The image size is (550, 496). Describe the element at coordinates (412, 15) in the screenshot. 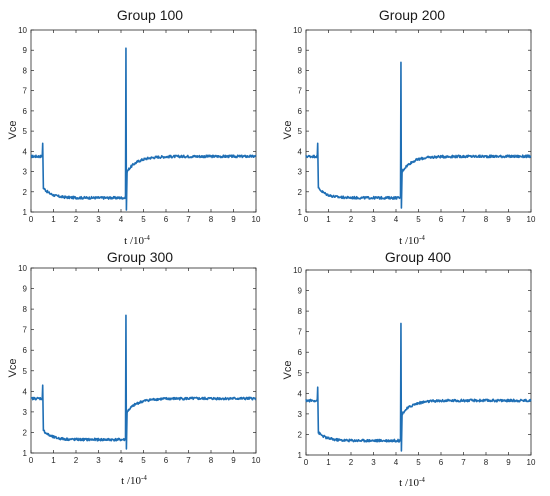

I see `chart-title: Group 200` at that location.